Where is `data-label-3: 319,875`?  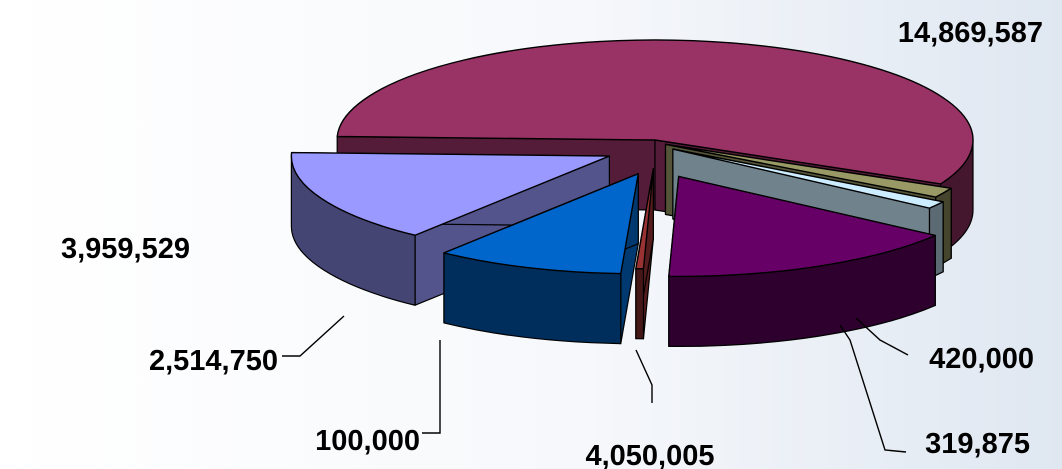 data-label-3: 319,875 is located at coordinates (977, 444).